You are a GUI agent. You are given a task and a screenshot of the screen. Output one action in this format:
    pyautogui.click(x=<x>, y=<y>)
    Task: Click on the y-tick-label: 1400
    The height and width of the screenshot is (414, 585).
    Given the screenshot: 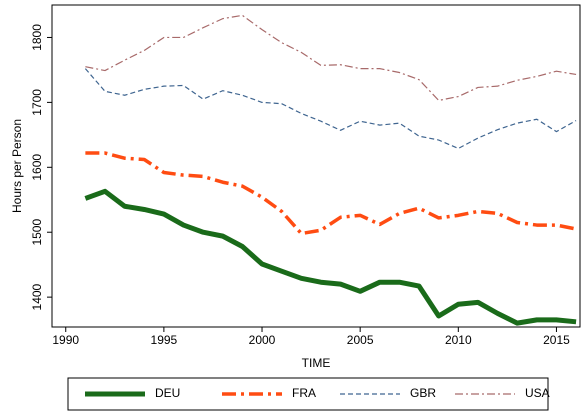 What is the action you would take?
    pyautogui.click(x=37, y=296)
    